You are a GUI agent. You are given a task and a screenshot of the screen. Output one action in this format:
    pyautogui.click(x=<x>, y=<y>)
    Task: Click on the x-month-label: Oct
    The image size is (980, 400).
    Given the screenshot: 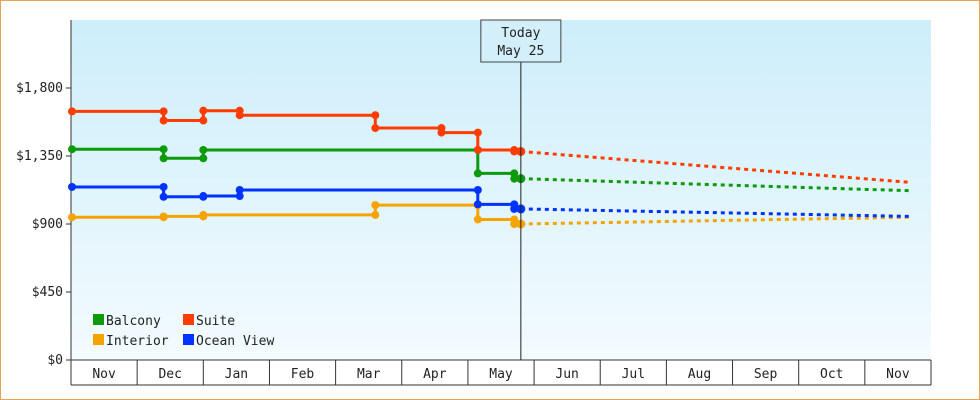 What is the action you would take?
    pyautogui.click(x=831, y=374)
    